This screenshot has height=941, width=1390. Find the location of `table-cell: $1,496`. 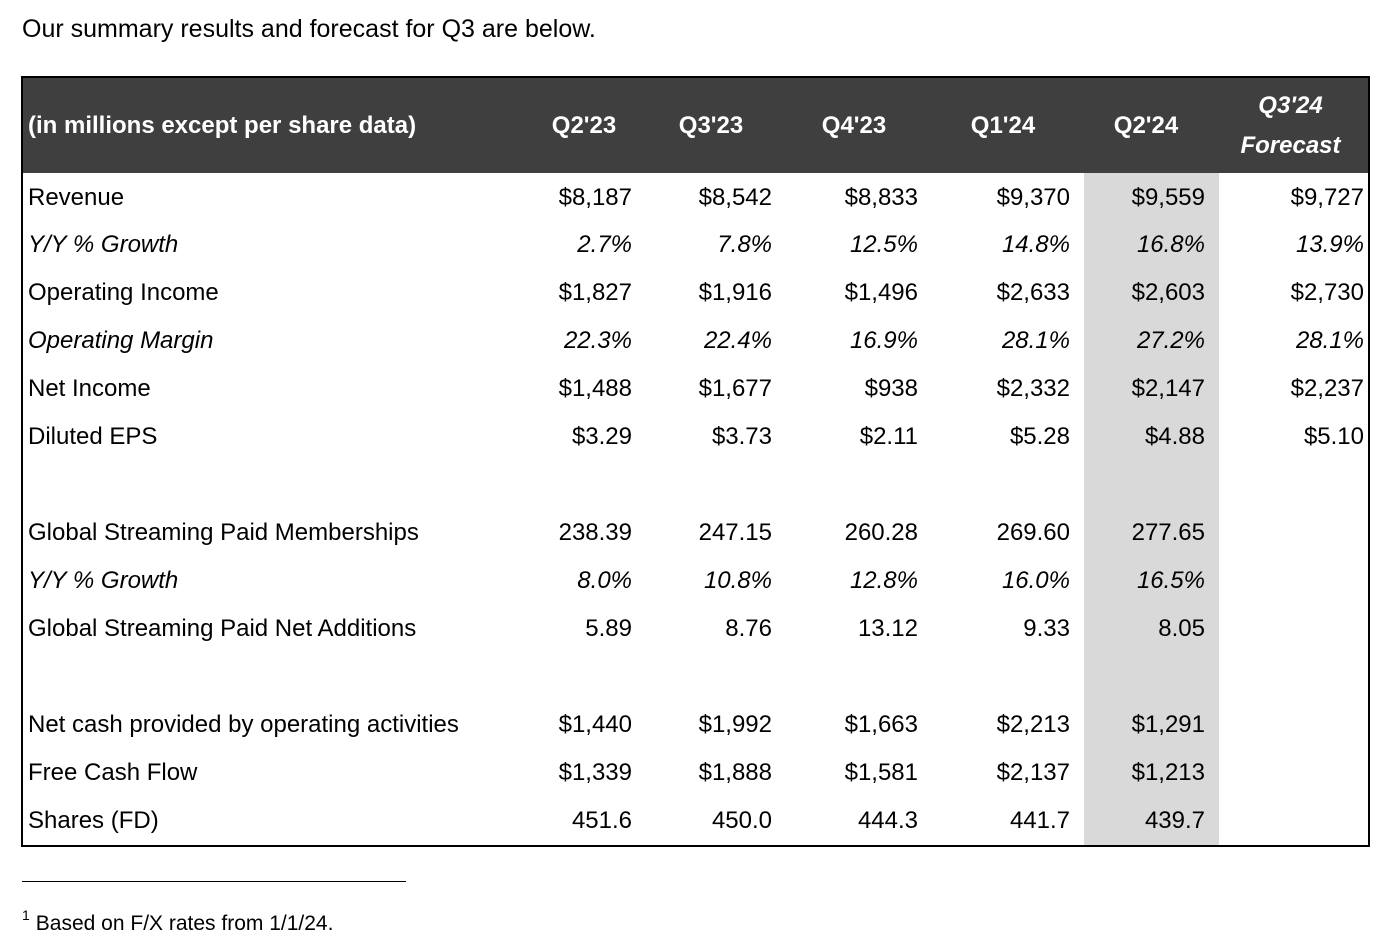

table-cell: $1,496 is located at coordinates (881, 292).